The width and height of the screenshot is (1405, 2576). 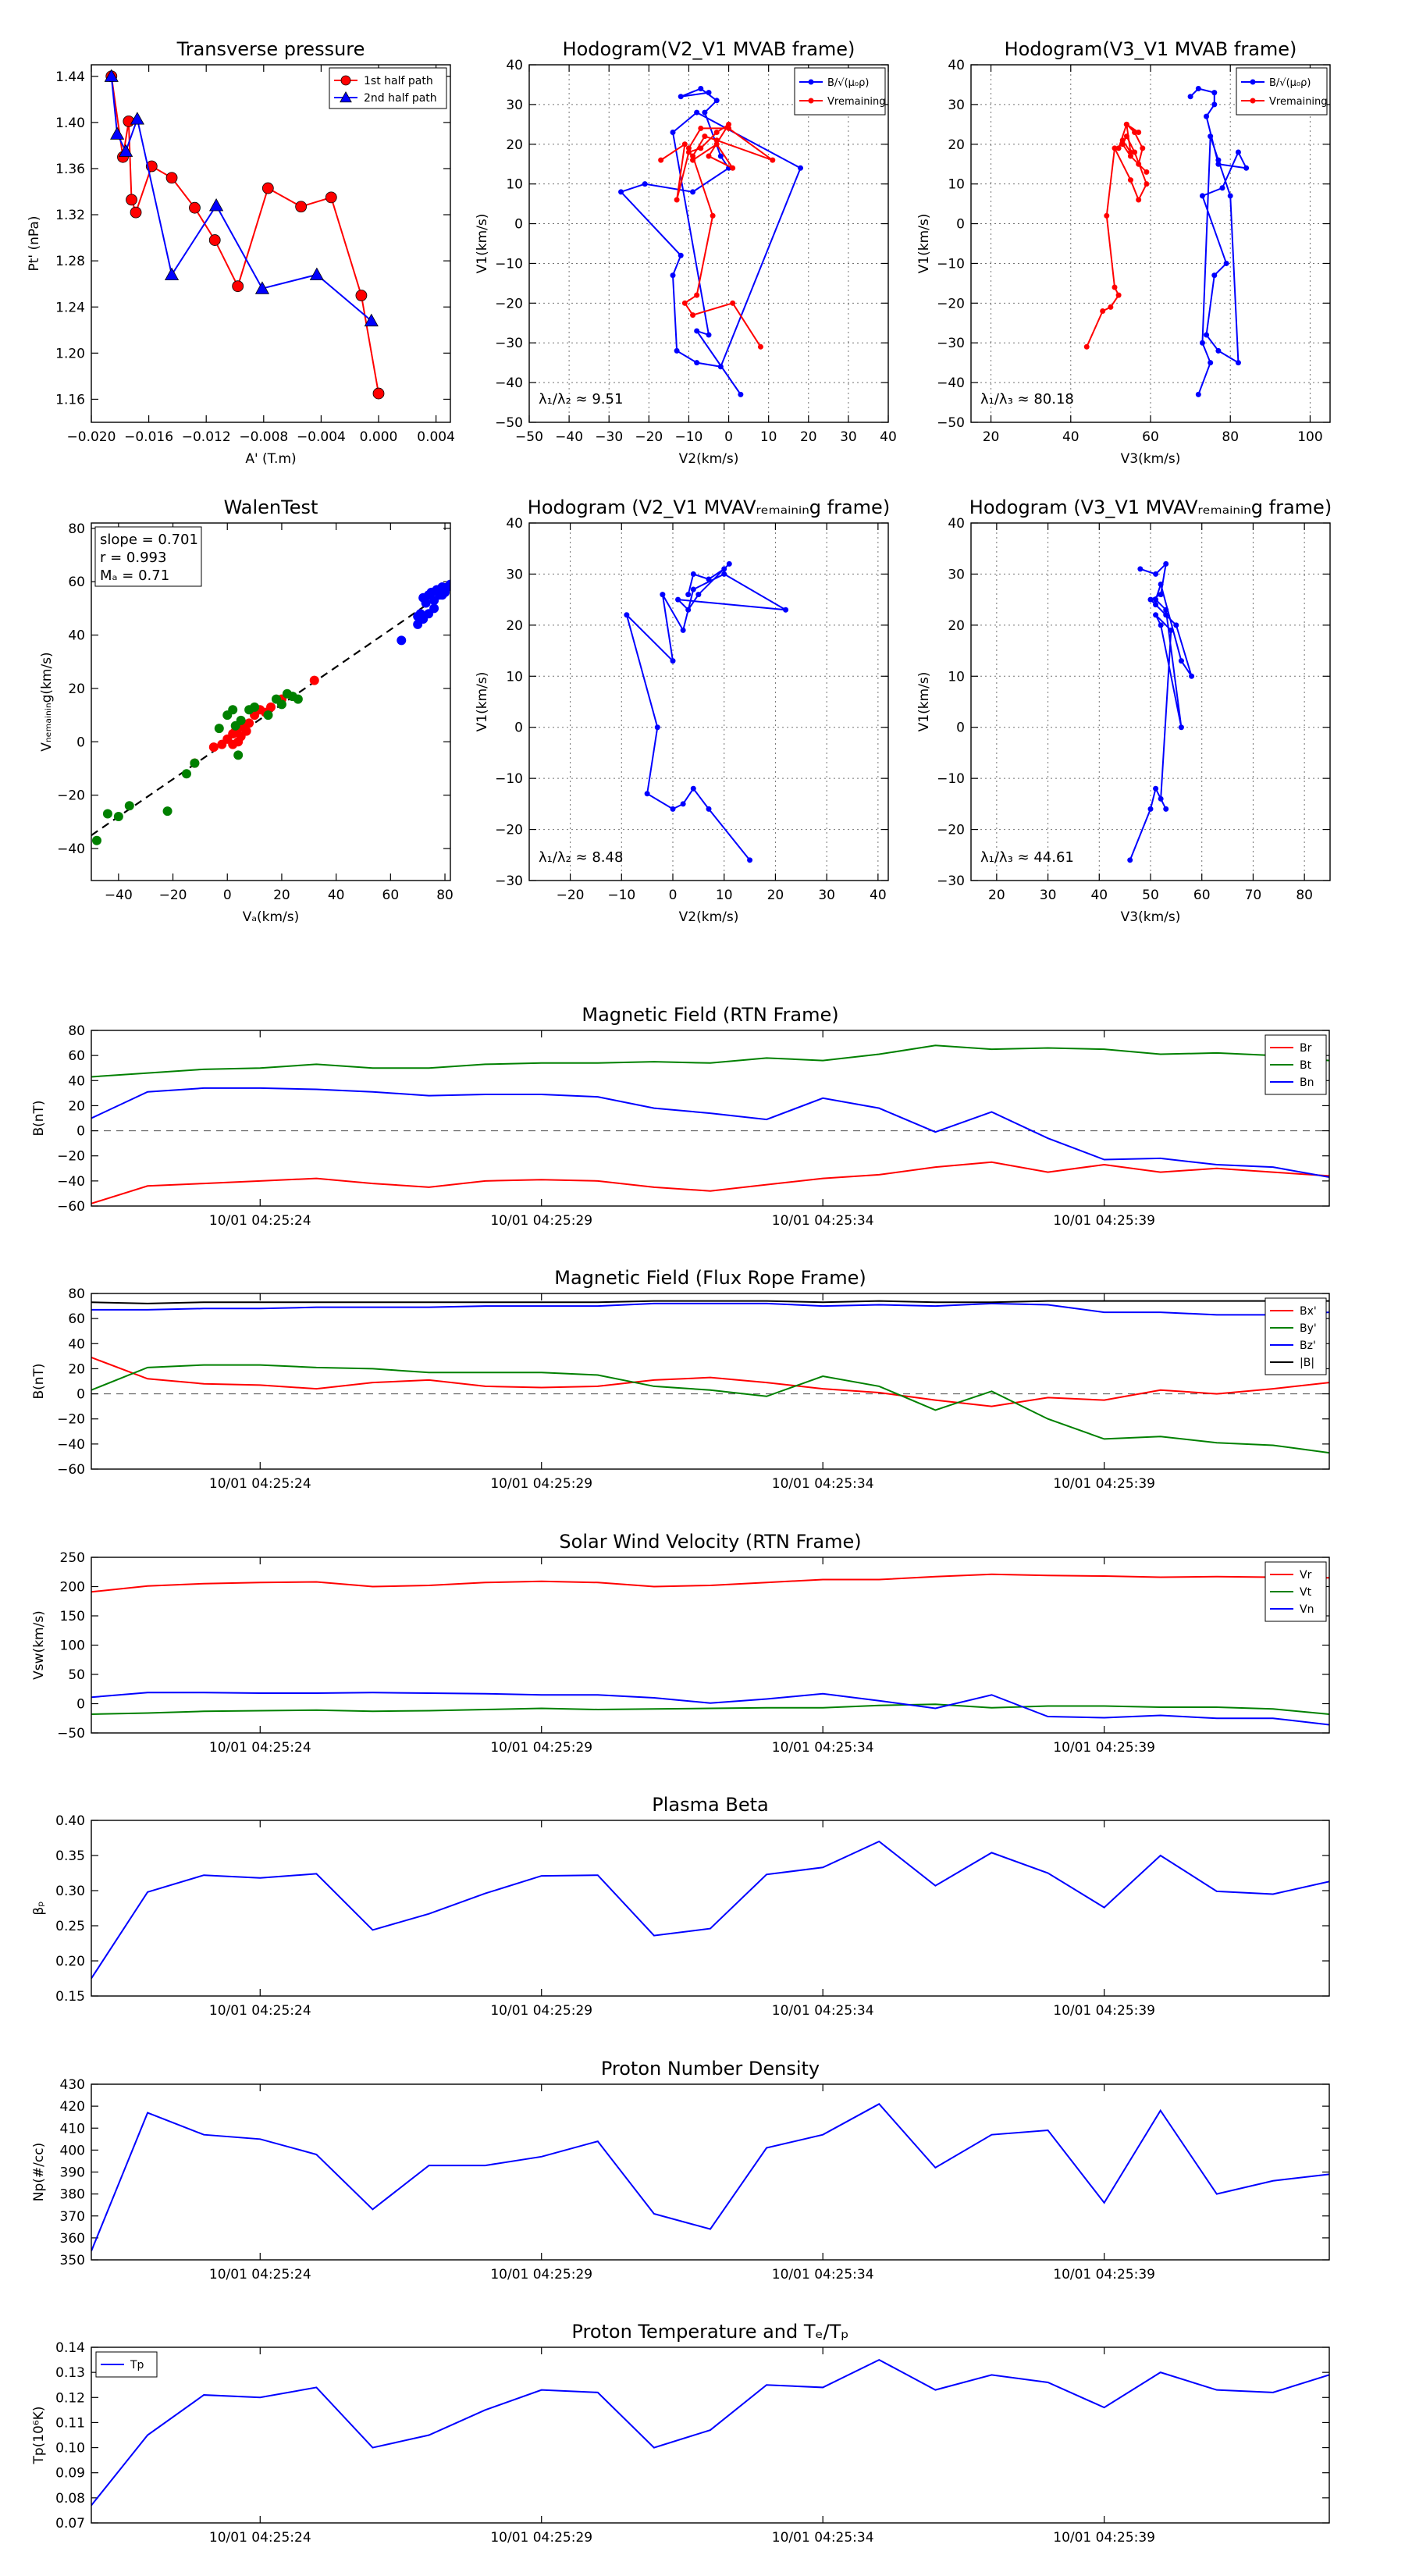 What do you see at coordinates (709, 917) in the screenshot?
I see `x-axis-label: V2(km/s)` at bounding box center [709, 917].